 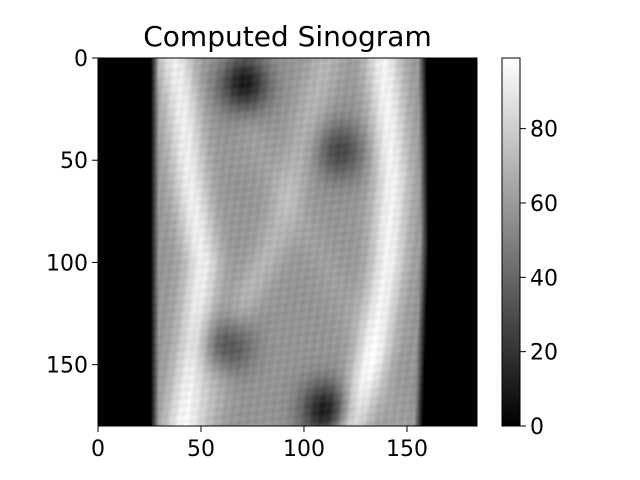 What do you see at coordinates (81, 59) in the screenshot?
I see `y-tick-label: 0` at bounding box center [81, 59].